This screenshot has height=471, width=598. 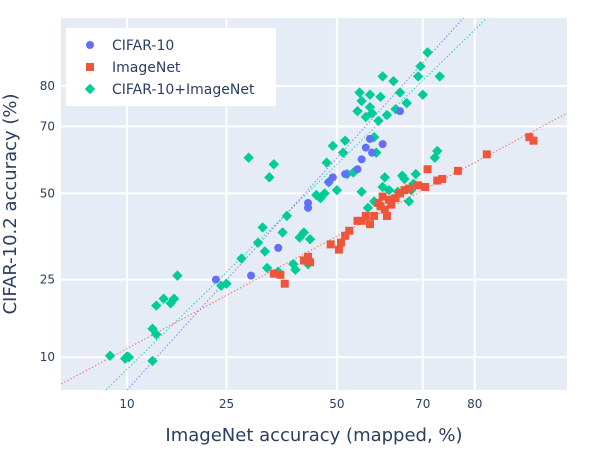 I want to click on y-tick-label: 70, so click(x=47, y=126).